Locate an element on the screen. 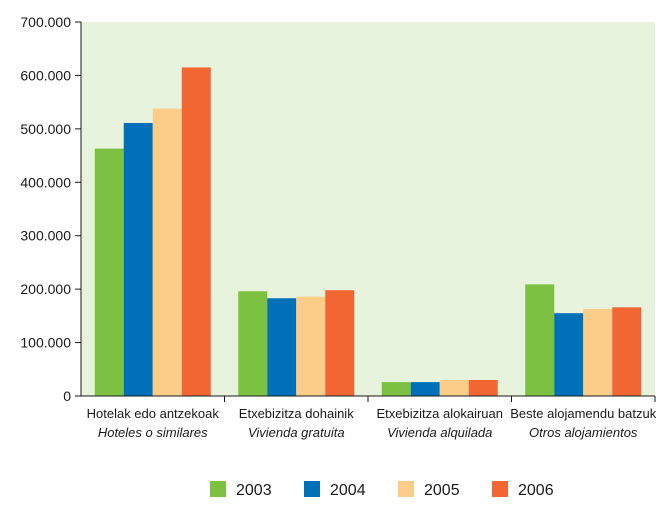 This screenshot has width=658, height=506. y-tick-label: 0 is located at coordinates (67, 396).